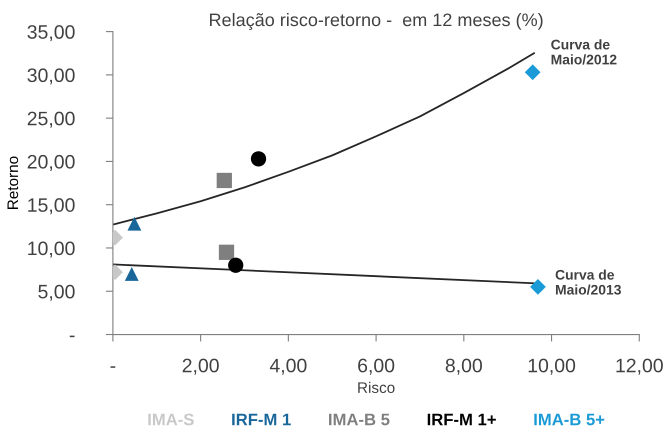 The height and width of the screenshot is (439, 668). What do you see at coordinates (288, 366) in the screenshot?
I see `x-tick-label: 4,00` at bounding box center [288, 366].